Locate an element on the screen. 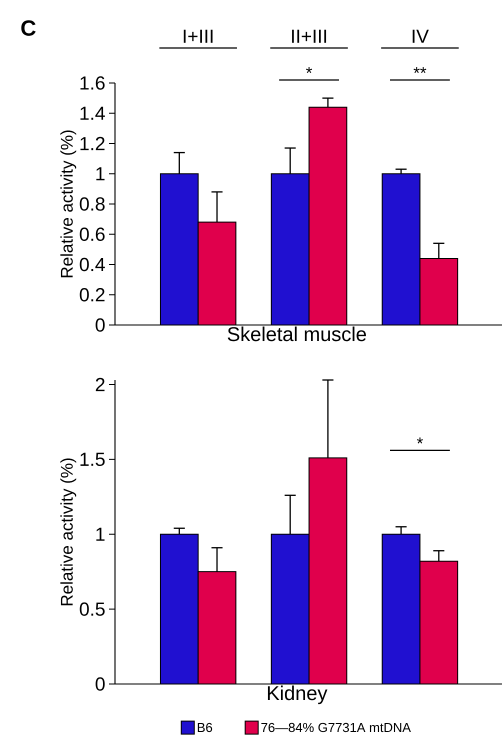 This screenshot has height=739, width=502. y-tick-label: 2 is located at coordinates (100, 385).